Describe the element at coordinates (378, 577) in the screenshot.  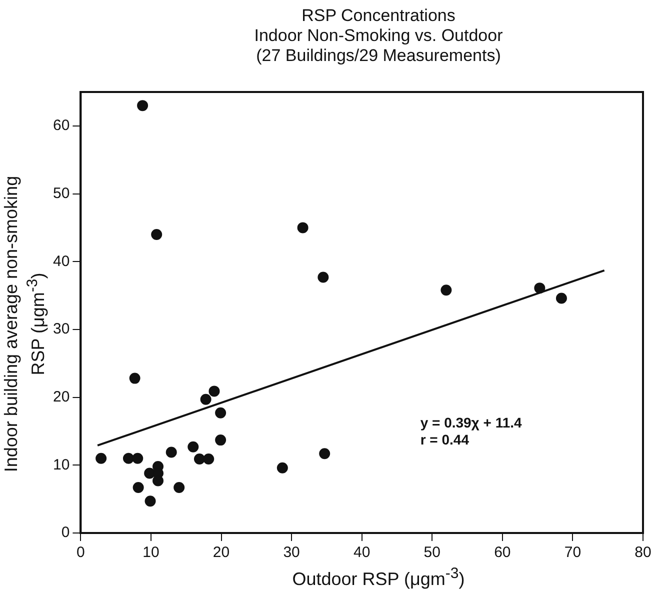
I see `x-axis-title: Outdoor RSP (μgm$^{-3}$)` at that location.